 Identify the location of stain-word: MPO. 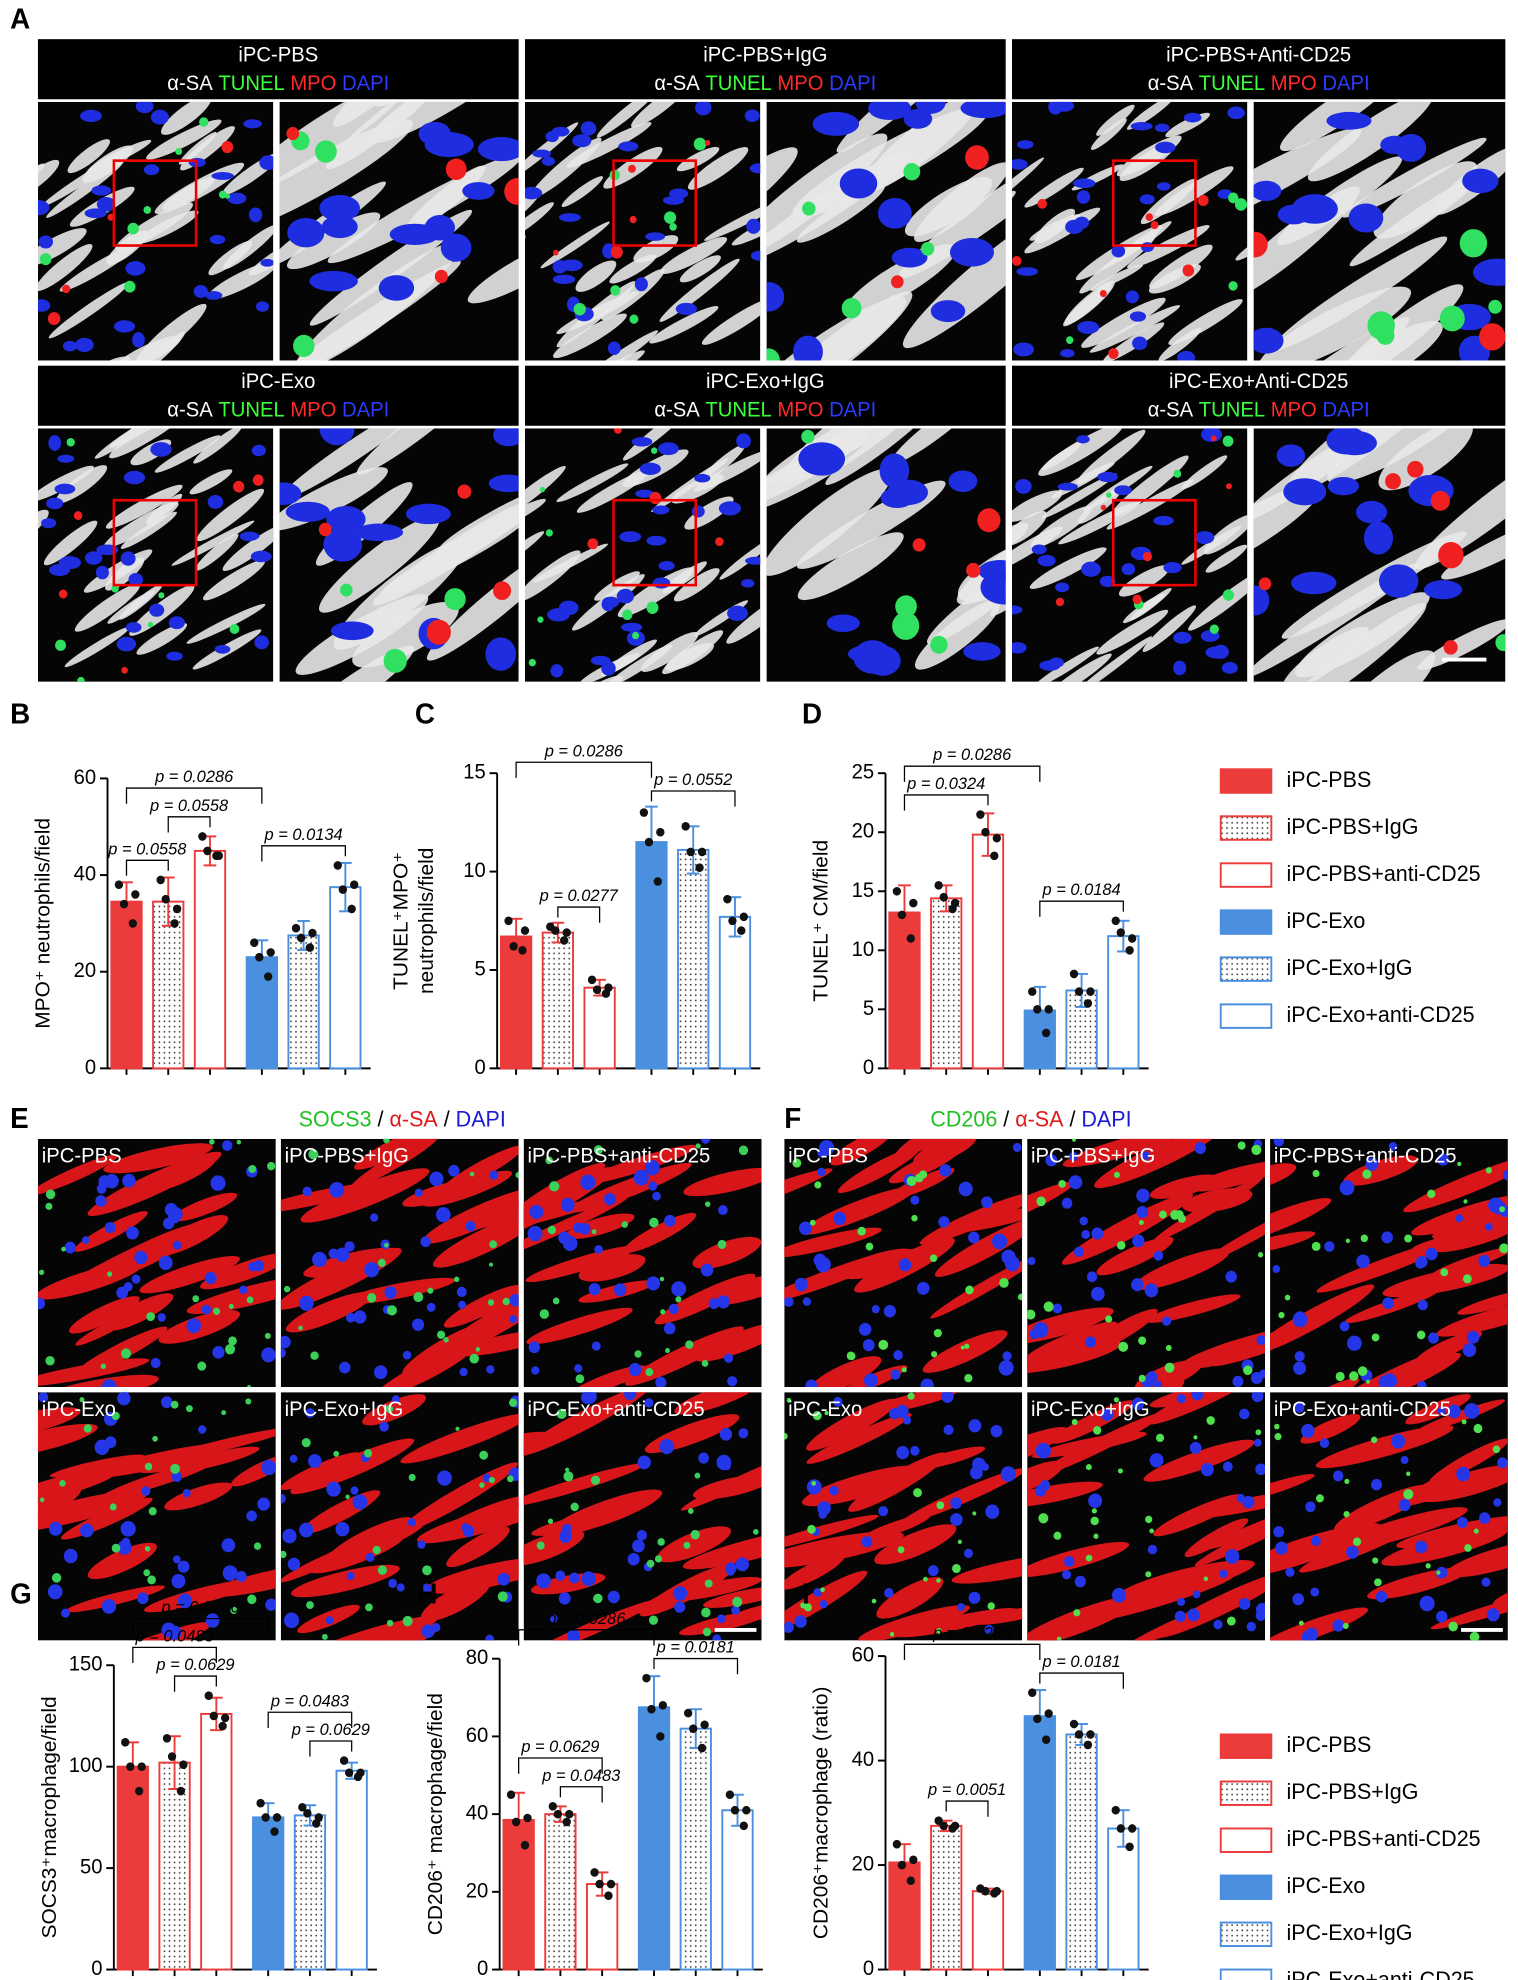
(313, 410).